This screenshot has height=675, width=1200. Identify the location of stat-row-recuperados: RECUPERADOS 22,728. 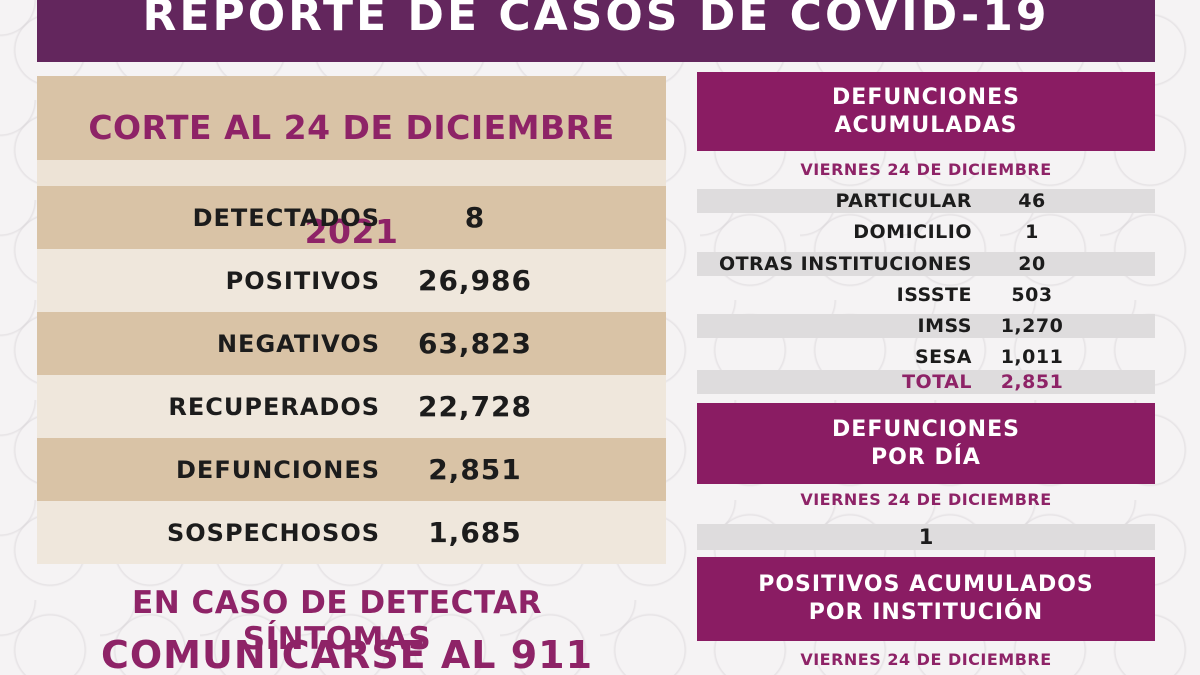
(351, 406).